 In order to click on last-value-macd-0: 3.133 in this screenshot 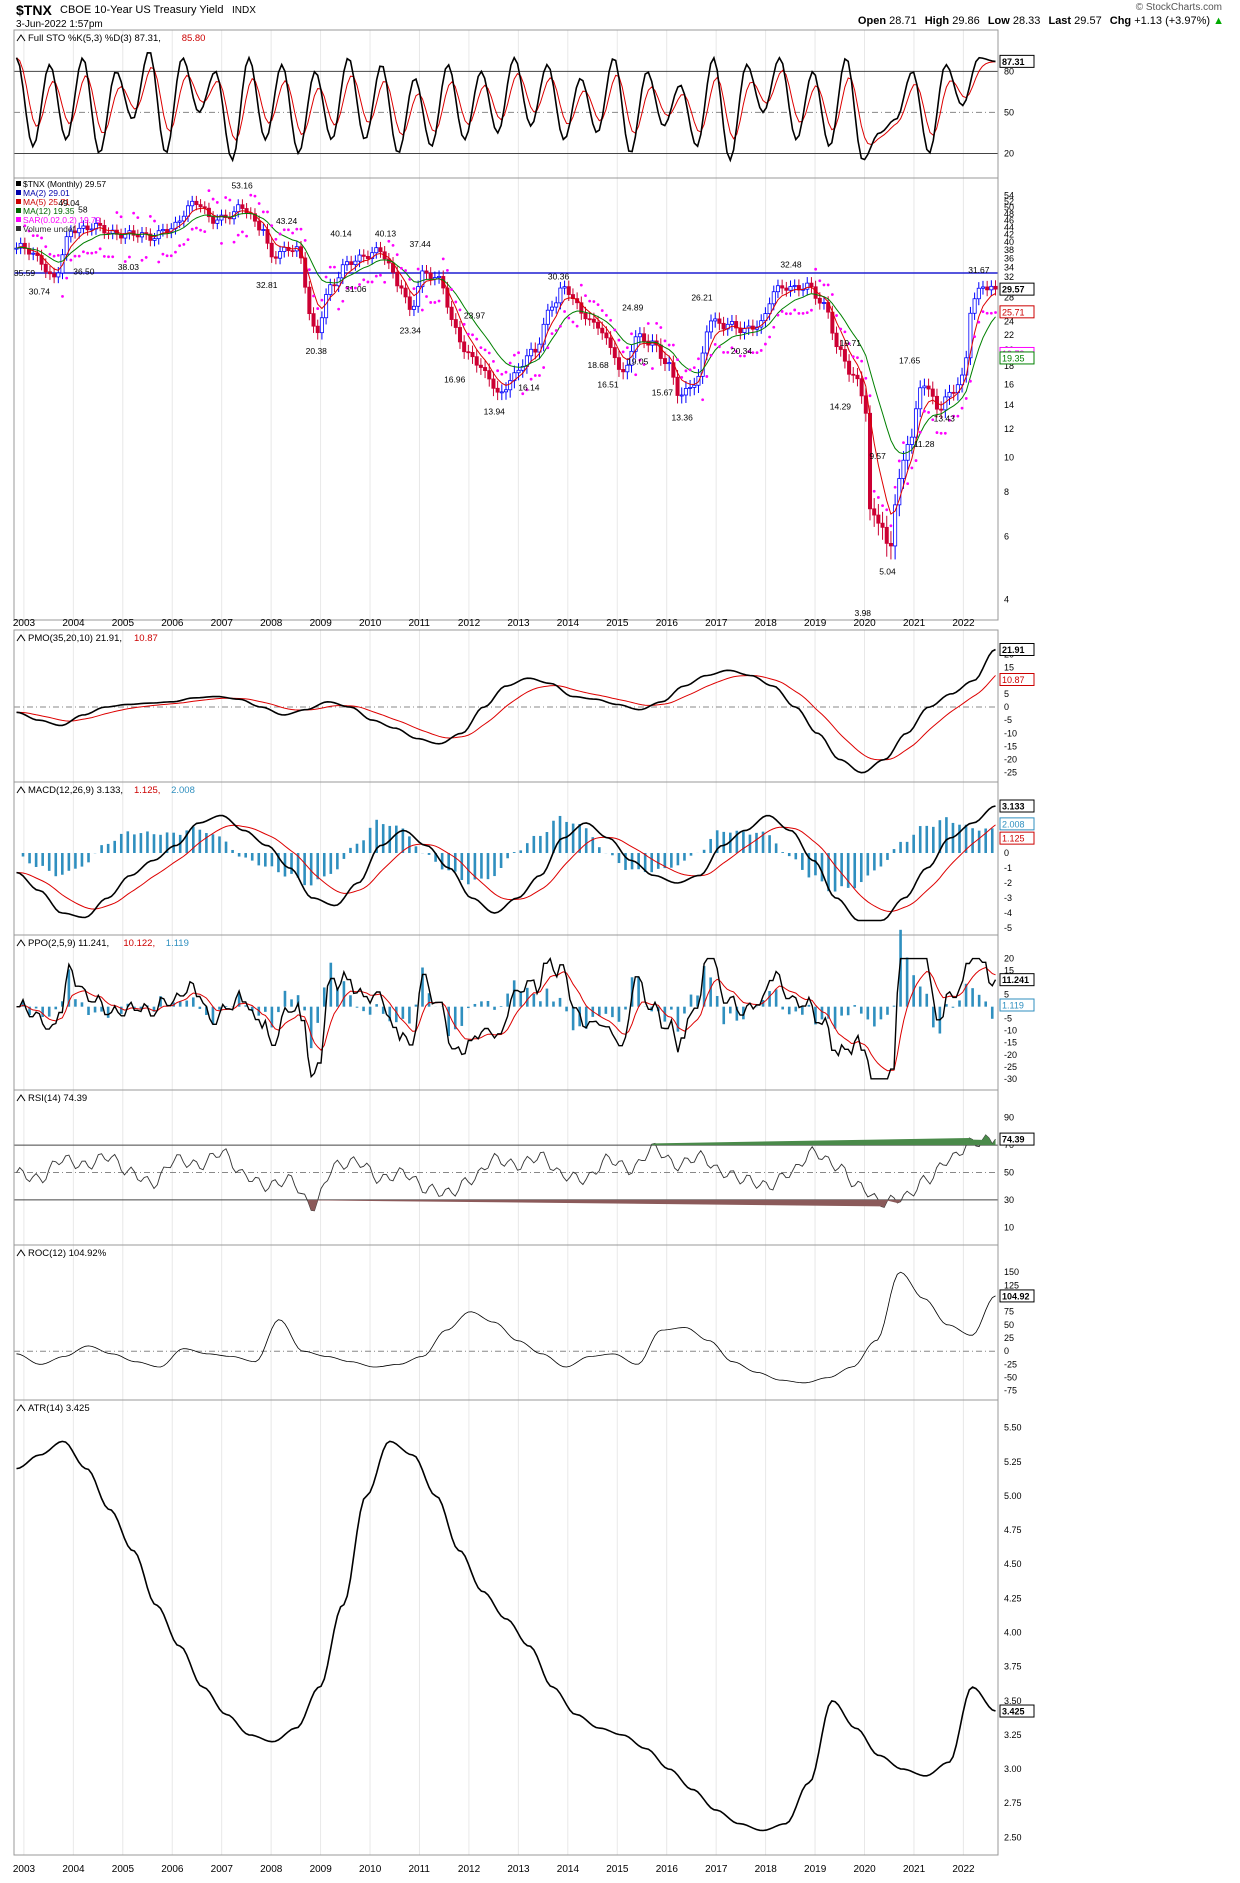, I will do `click(1013, 807)`.